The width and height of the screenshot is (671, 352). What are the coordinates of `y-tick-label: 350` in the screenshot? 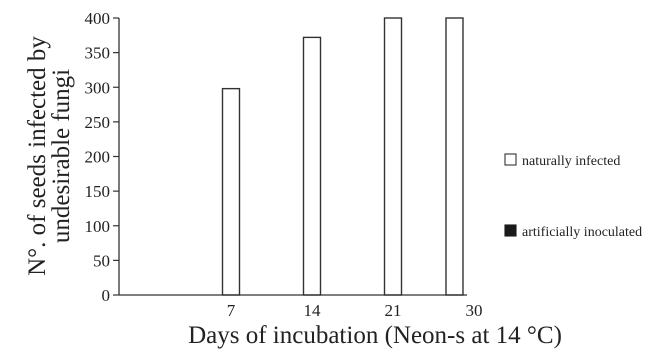 It's located at (98, 53).